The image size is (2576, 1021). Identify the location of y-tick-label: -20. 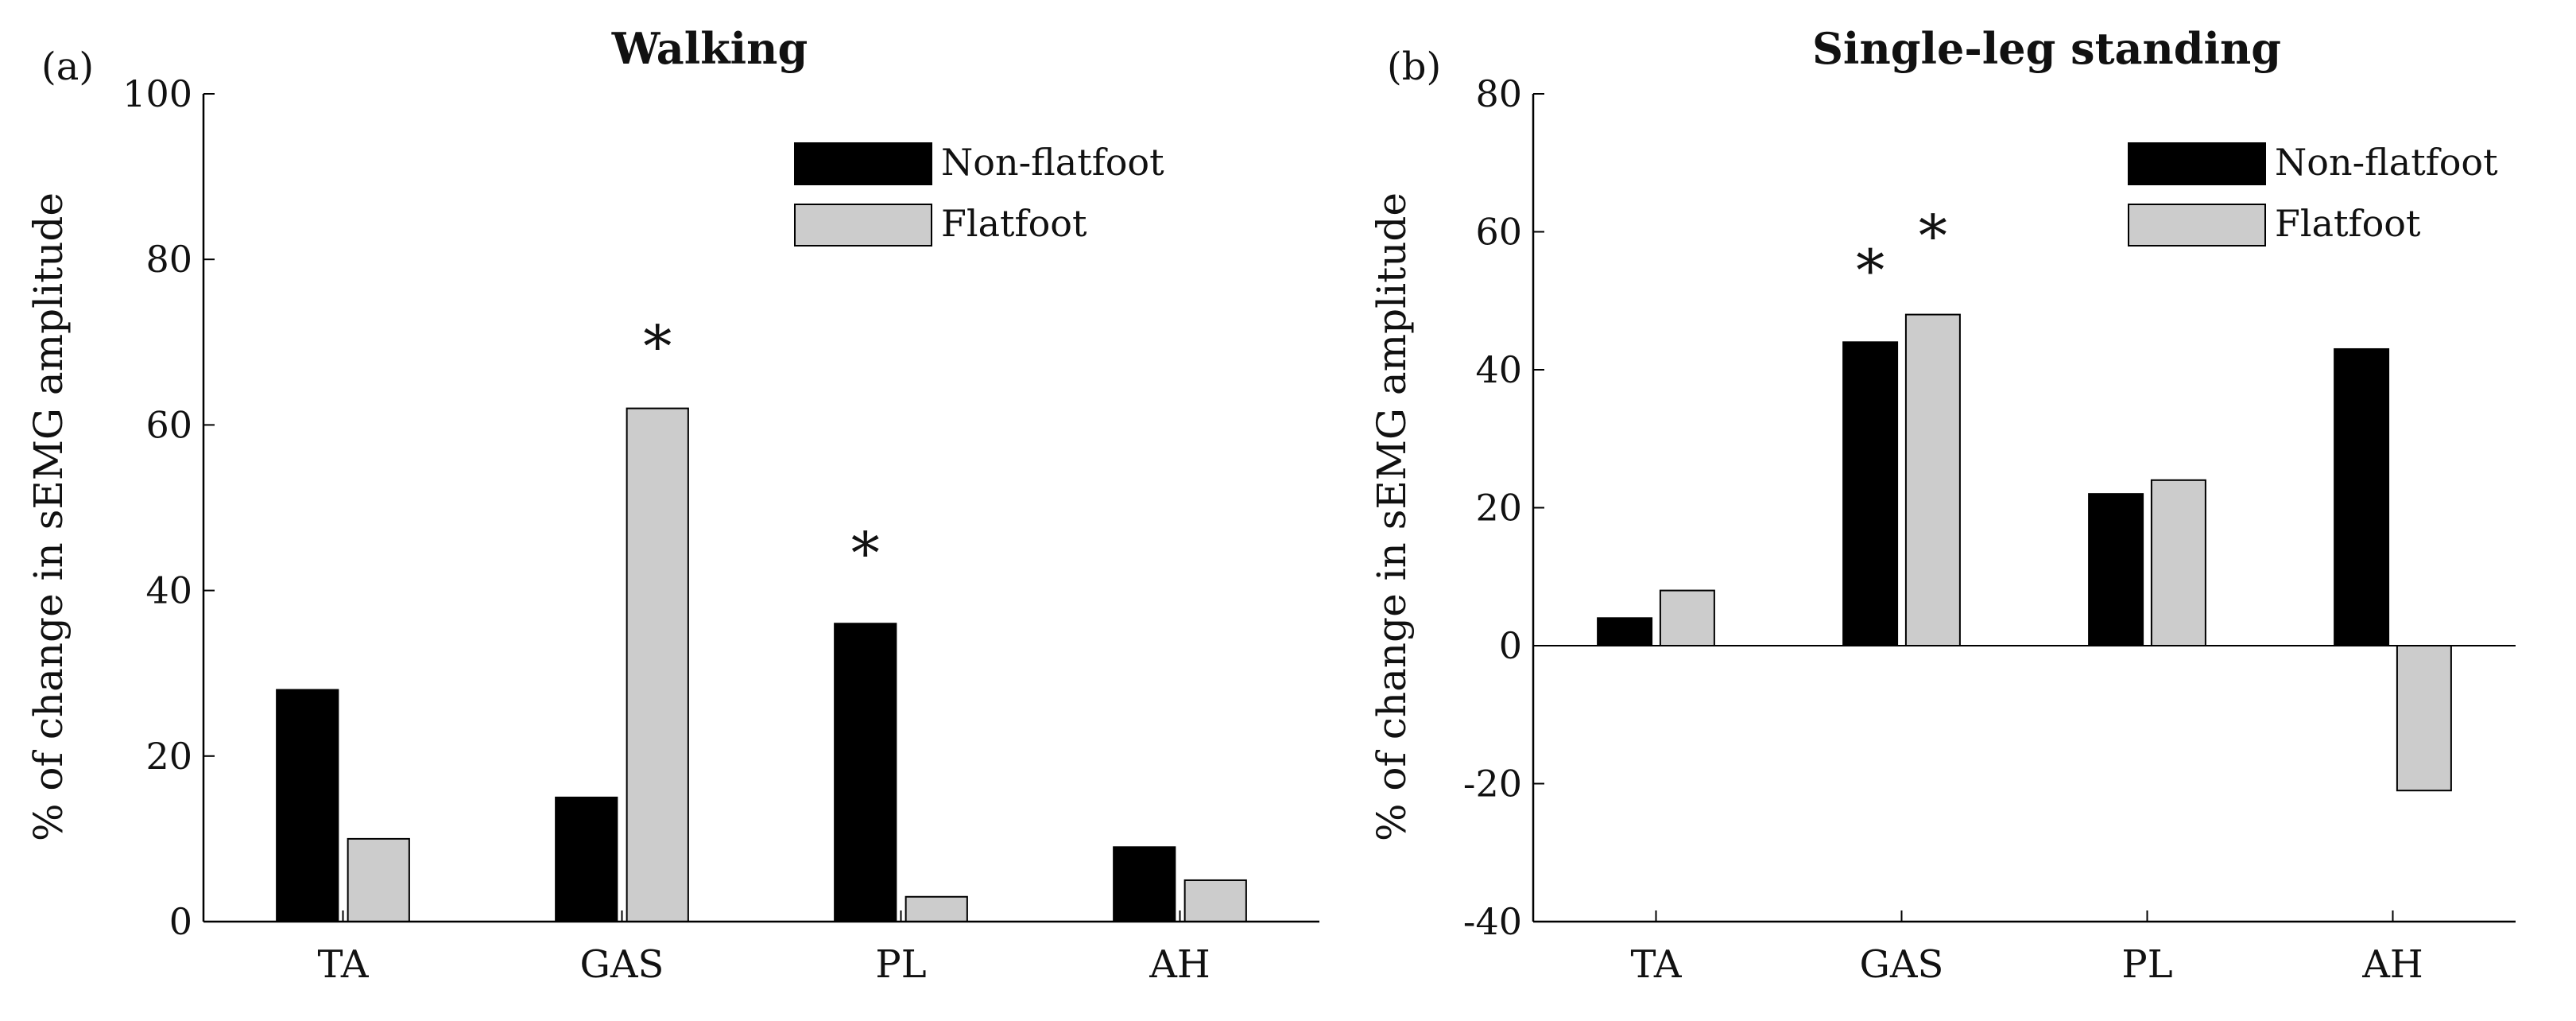
(1492, 784).